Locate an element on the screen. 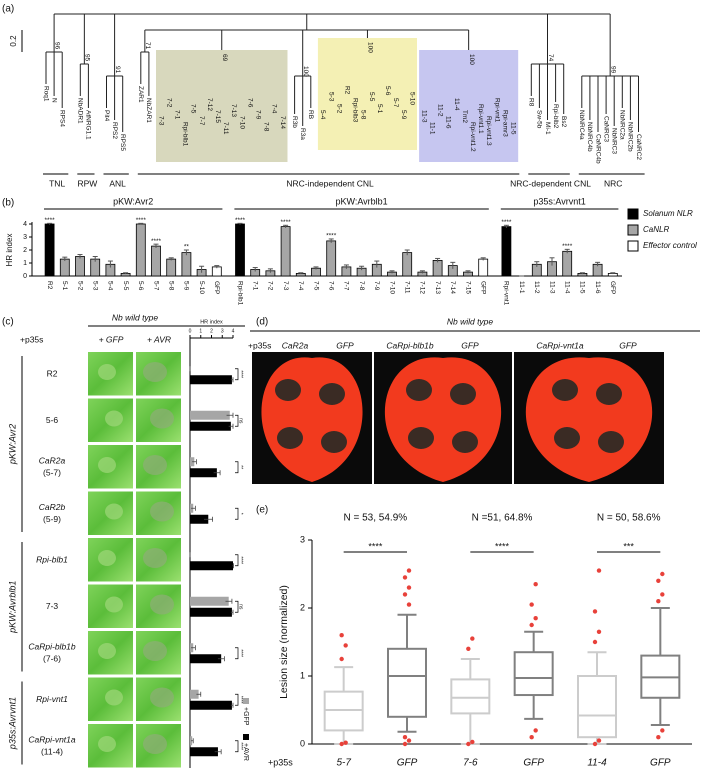 This screenshot has width=709, height=776. leaf-label: R3a is located at coordinates (302, 134).